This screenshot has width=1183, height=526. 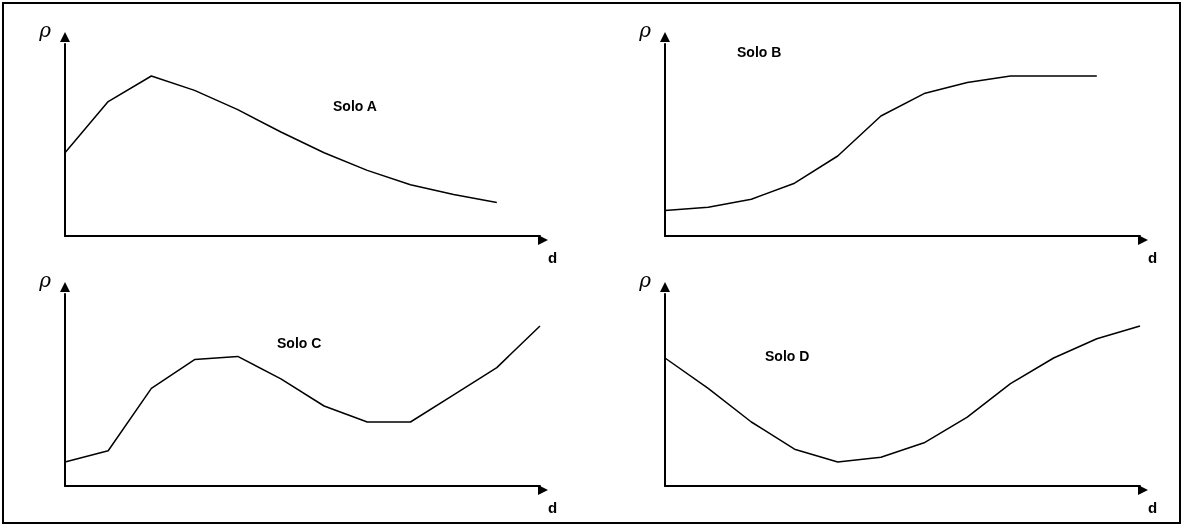 What do you see at coordinates (355, 105) in the screenshot?
I see `text: Solo A` at bounding box center [355, 105].